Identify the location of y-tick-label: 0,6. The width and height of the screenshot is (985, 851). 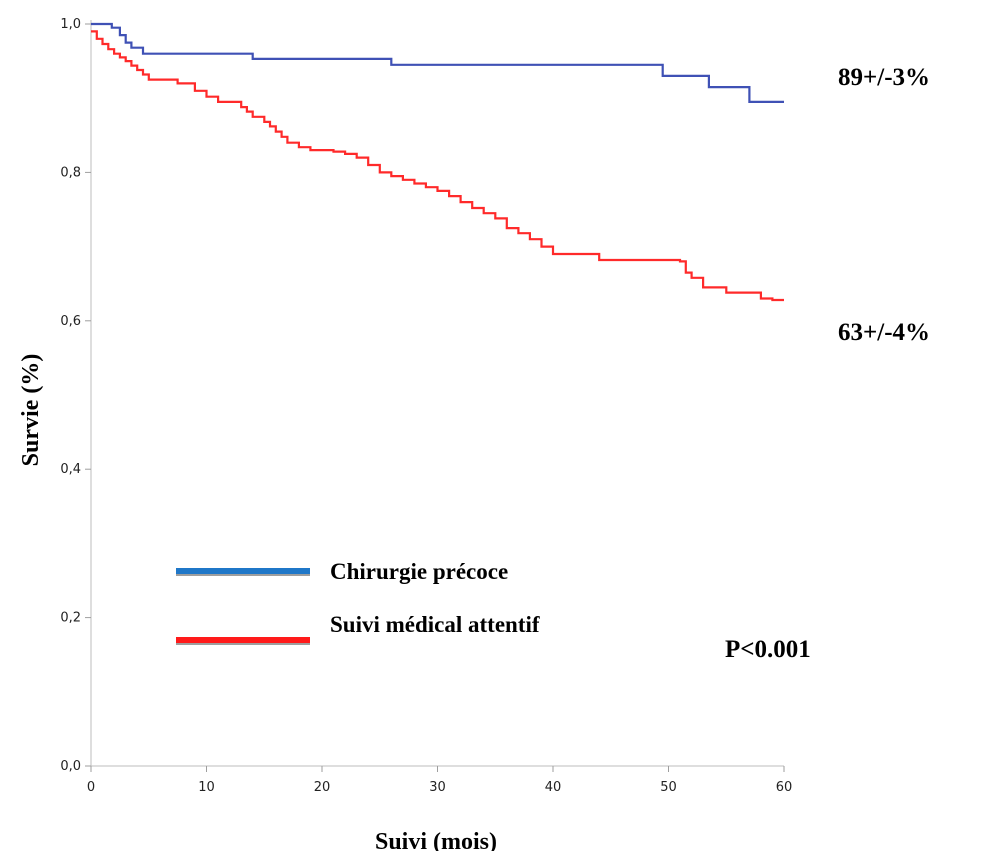
(70, 321).